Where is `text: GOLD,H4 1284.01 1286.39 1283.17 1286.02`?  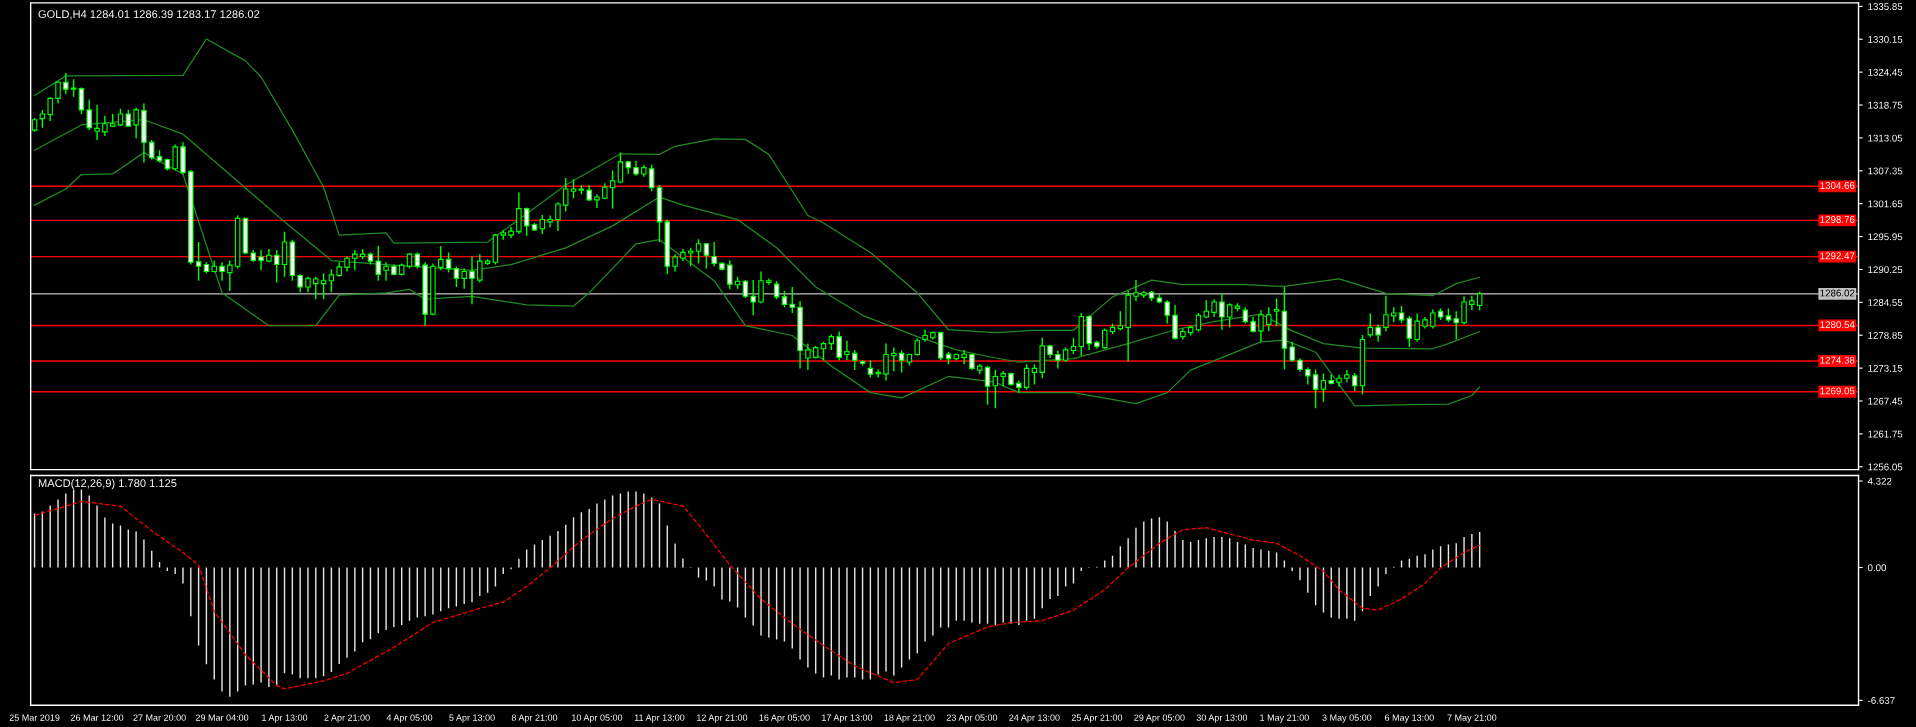 text: GOLD,H4 1284.01 1286.39 1283.17 1286.02 is located at coordinates (149, 15).